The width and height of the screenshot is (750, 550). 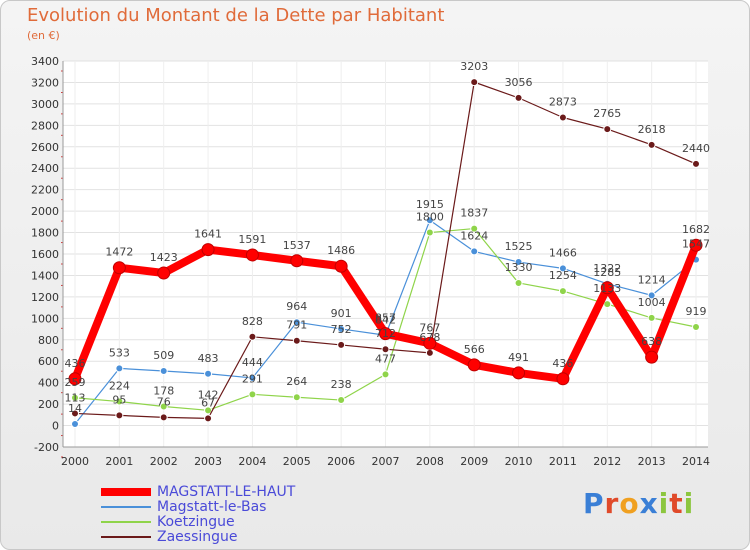 I want to click on y-tick-label: 3200, so click(x=45, y=82).